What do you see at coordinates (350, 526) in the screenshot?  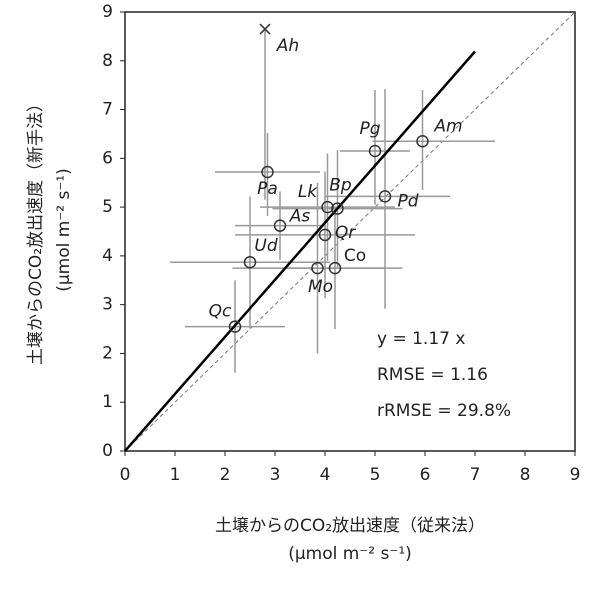 I see `x-axis-label: 土壌からのCO₂放出速度（従来法）` at bounding box center [350, 526].